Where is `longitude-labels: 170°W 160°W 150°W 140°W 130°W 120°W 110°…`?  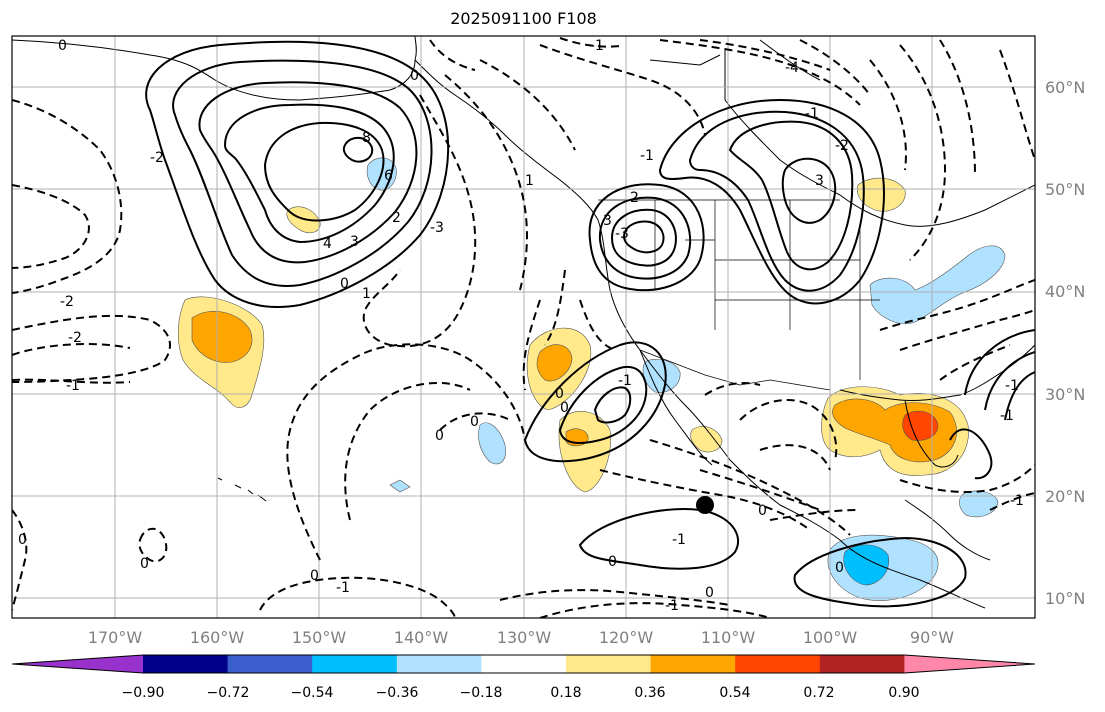 longitude-labels: 170°W 160°W 150°W 140°W 130°W 120°W 110°… is located at coordinates (521, 637).